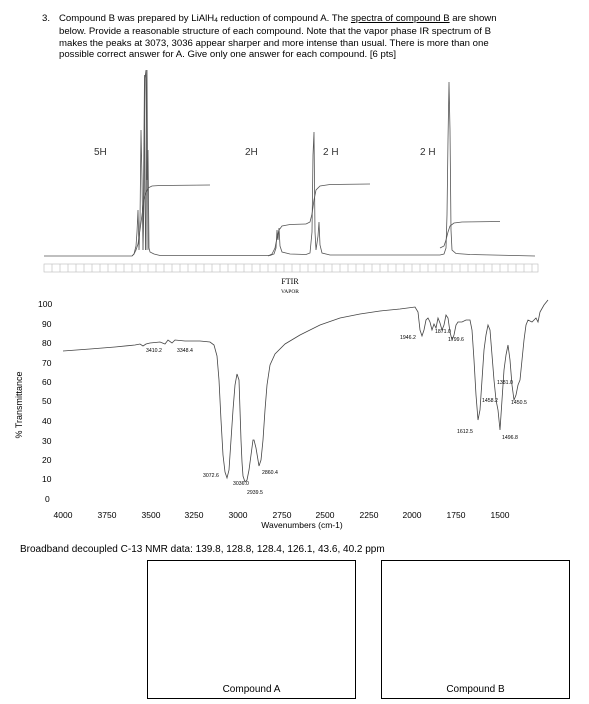 The height and width of the screenshot is (704, 589). What do you see at coordinates (211, 476) in the screenshot?
I see `ir-peak-label: 3072.6` at bounding box center [211, 476].